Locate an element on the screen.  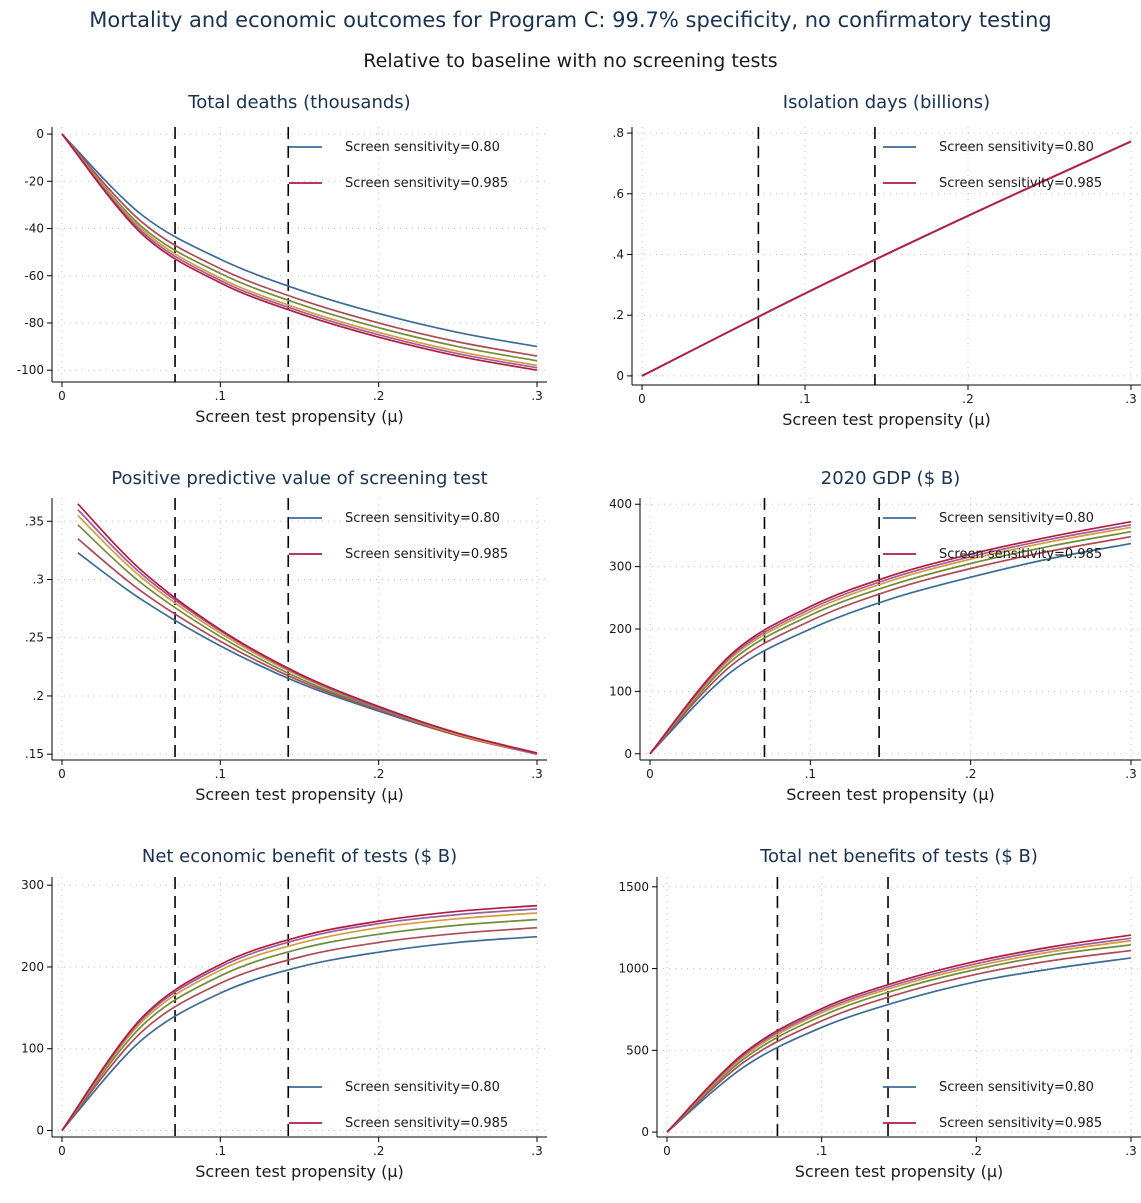
y-tick-label: .4 is located at coordinates (618, 254).